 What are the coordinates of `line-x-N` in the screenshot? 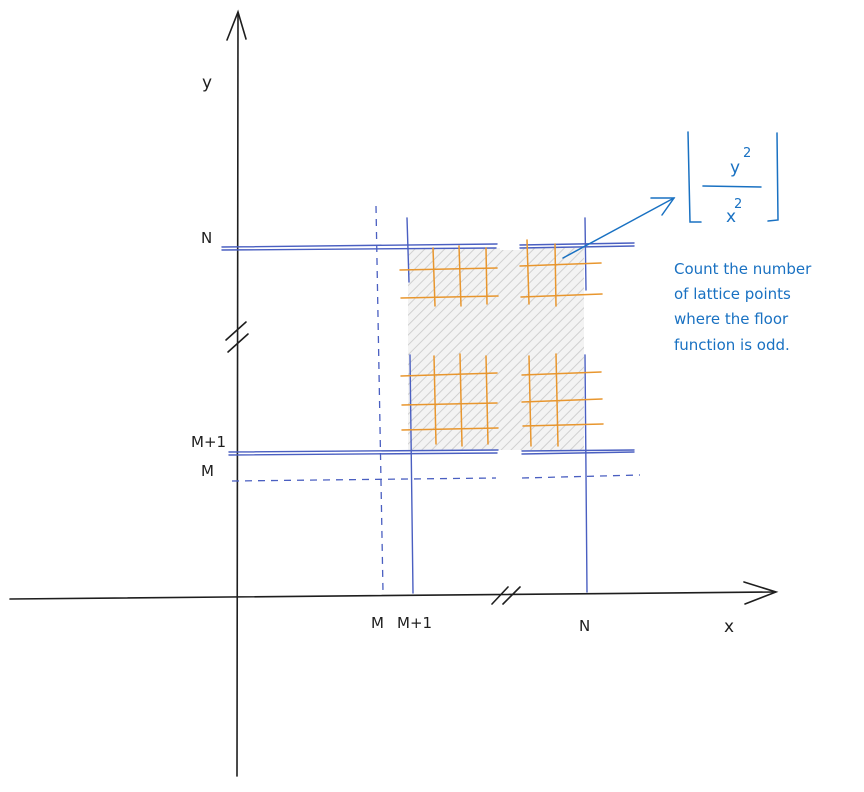 It's located at (586, 405).